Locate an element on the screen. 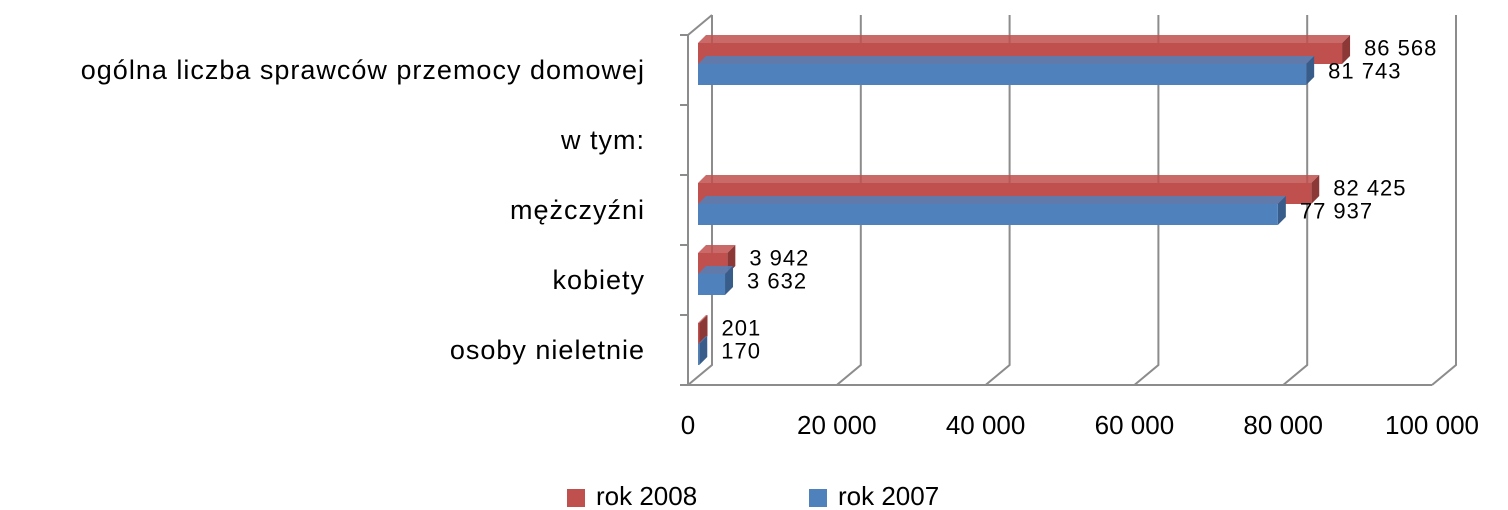  category-label: kobiety is located at coordinates (322, 280).